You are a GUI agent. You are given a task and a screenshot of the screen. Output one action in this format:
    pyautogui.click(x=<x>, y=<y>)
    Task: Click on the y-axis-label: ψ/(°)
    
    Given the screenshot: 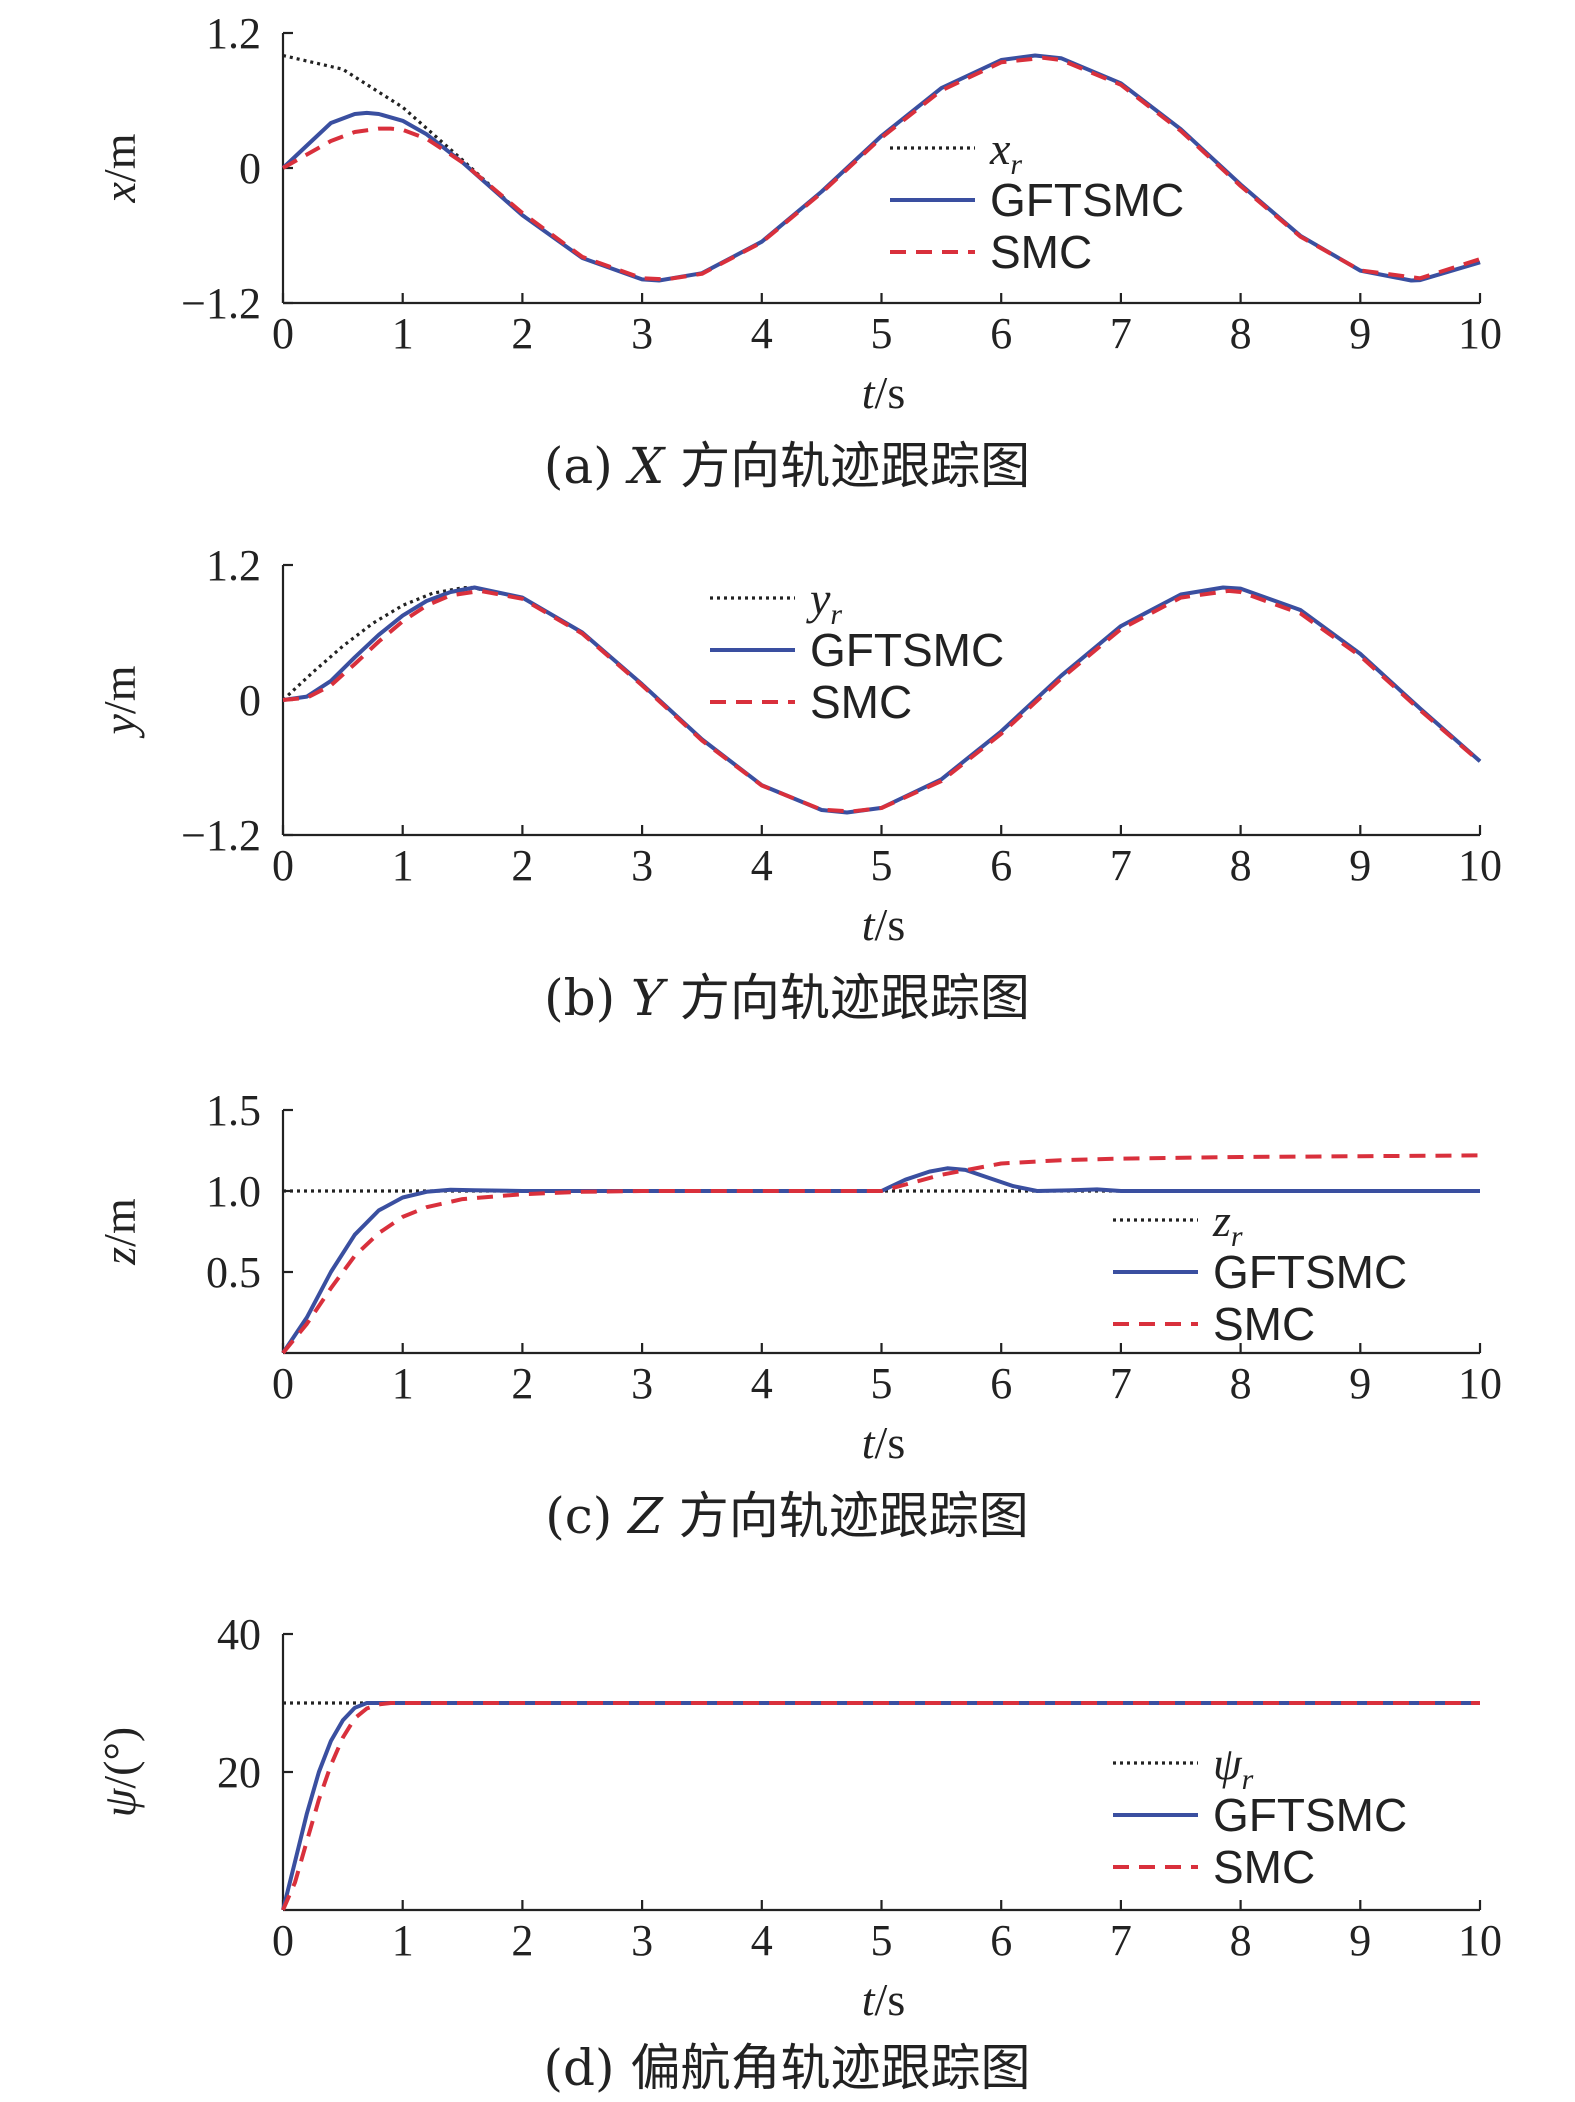 What is the action you would take?
    pyautogui.click(x=119, y=1772)
    